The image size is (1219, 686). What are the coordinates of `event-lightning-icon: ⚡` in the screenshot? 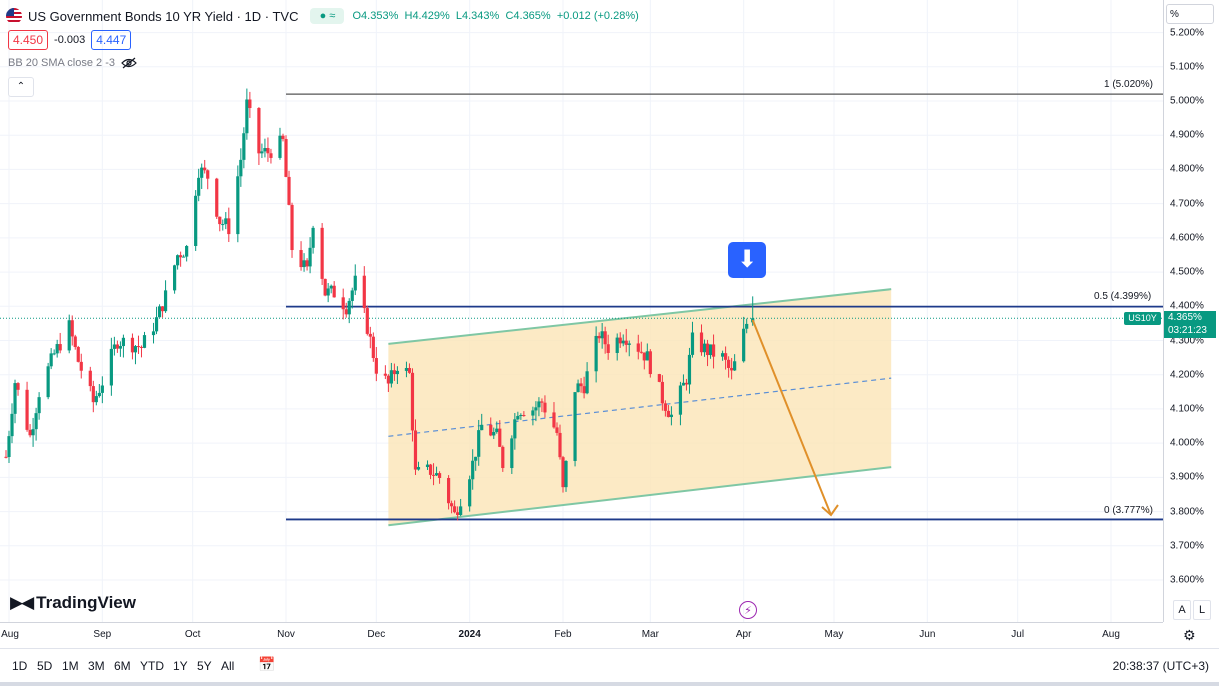 It's located at (748, 610).